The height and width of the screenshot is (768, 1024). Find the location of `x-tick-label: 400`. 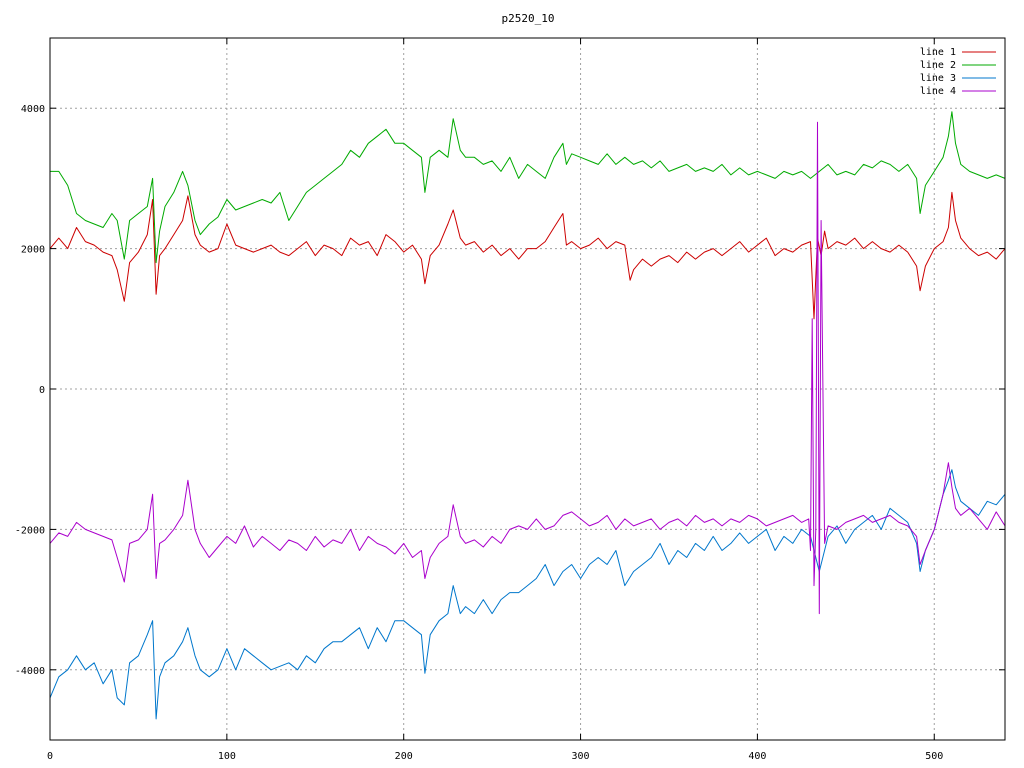

x-tick-label: 400 is located at coordinates (757, 756).